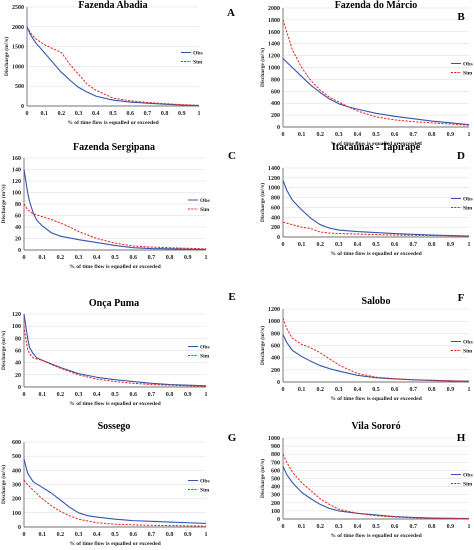  Describe the element at coordinates (232, 156) in the screenshot. I see `panel-letter: C` at that location.